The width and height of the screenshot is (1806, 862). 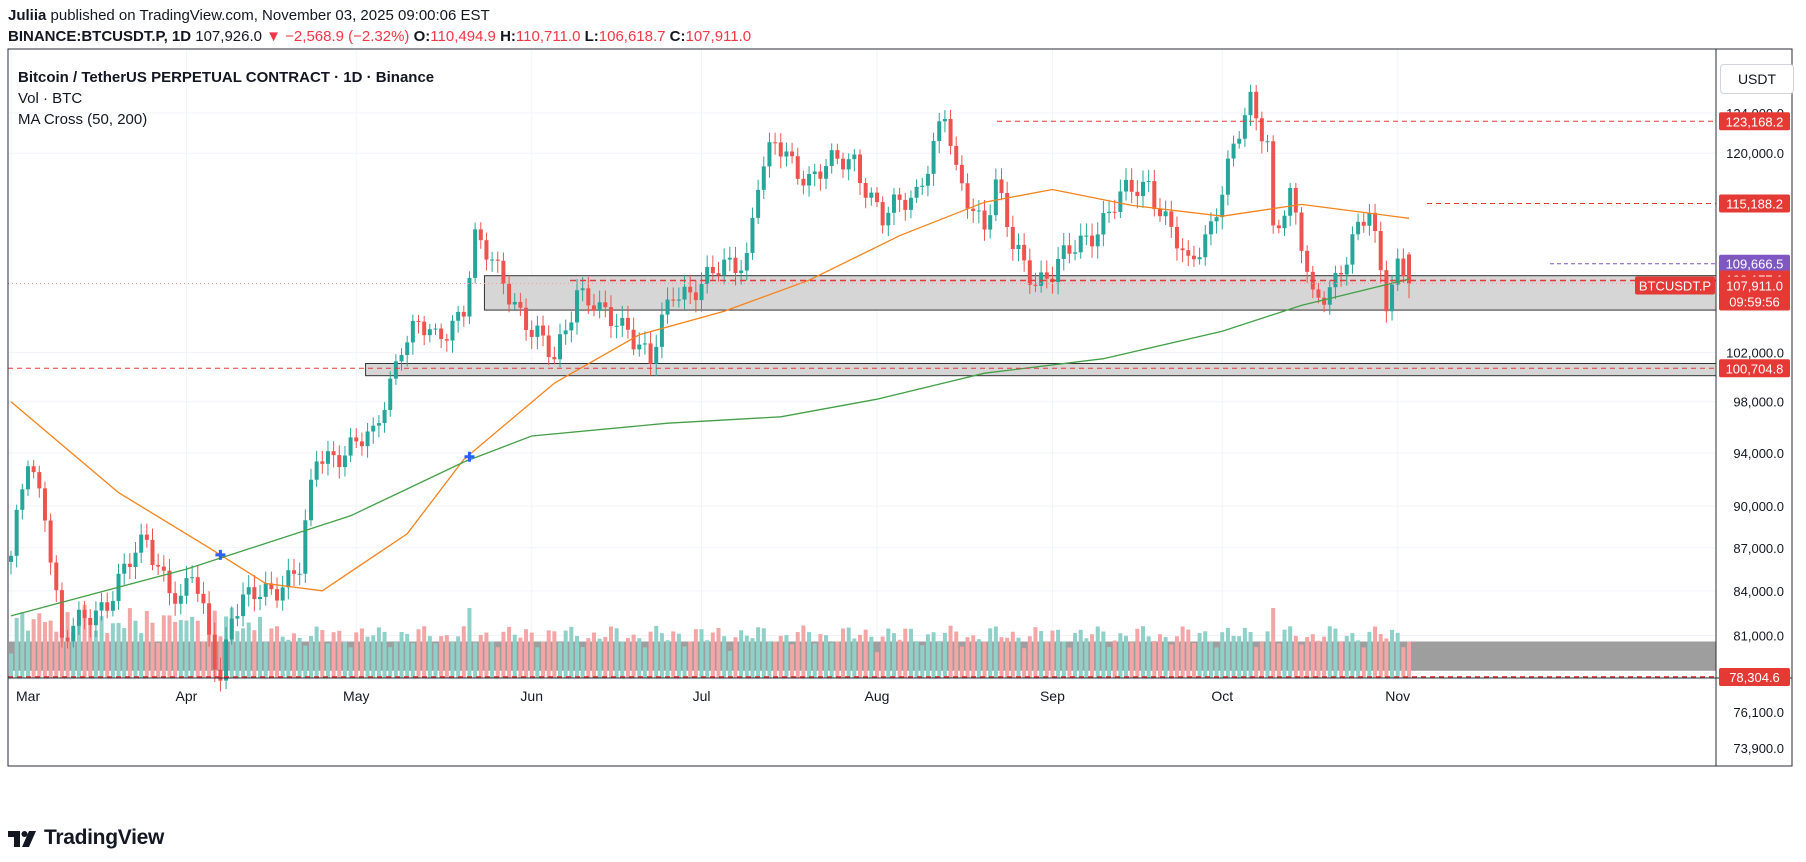 What do you see at coordinates (1757, 79) in the screenshot?
I see `currency-button: USDT` at bounding box center [1757, 79].